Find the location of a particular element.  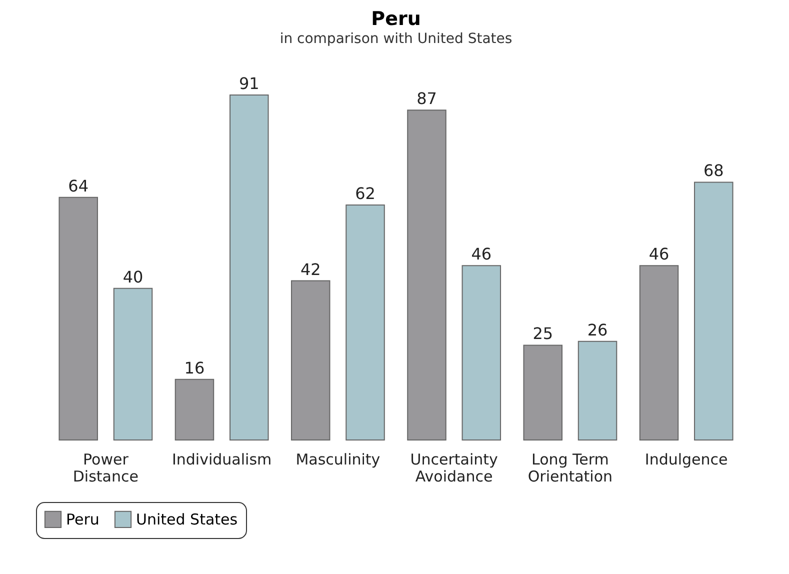

data-label: 62 is located at coordinates (365, 193).